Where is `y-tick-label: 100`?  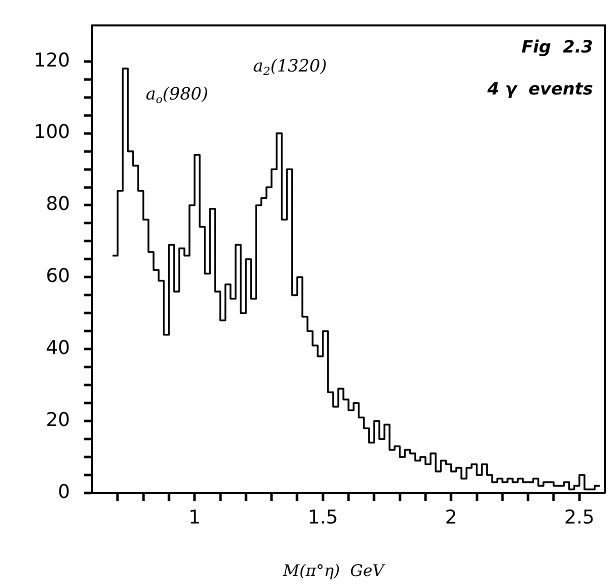 y-tick-label: 100 is located at coordinates (52, 132).